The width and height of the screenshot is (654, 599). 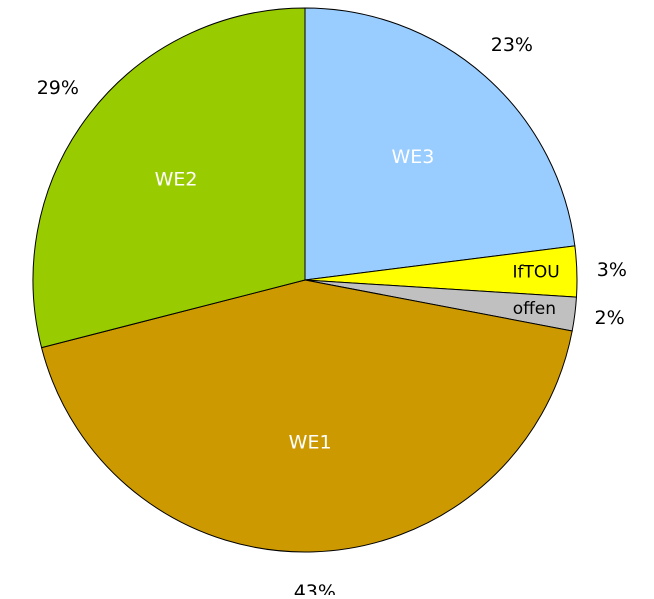 I want to click on percent-label: 23%, so click(x=512, y=45).